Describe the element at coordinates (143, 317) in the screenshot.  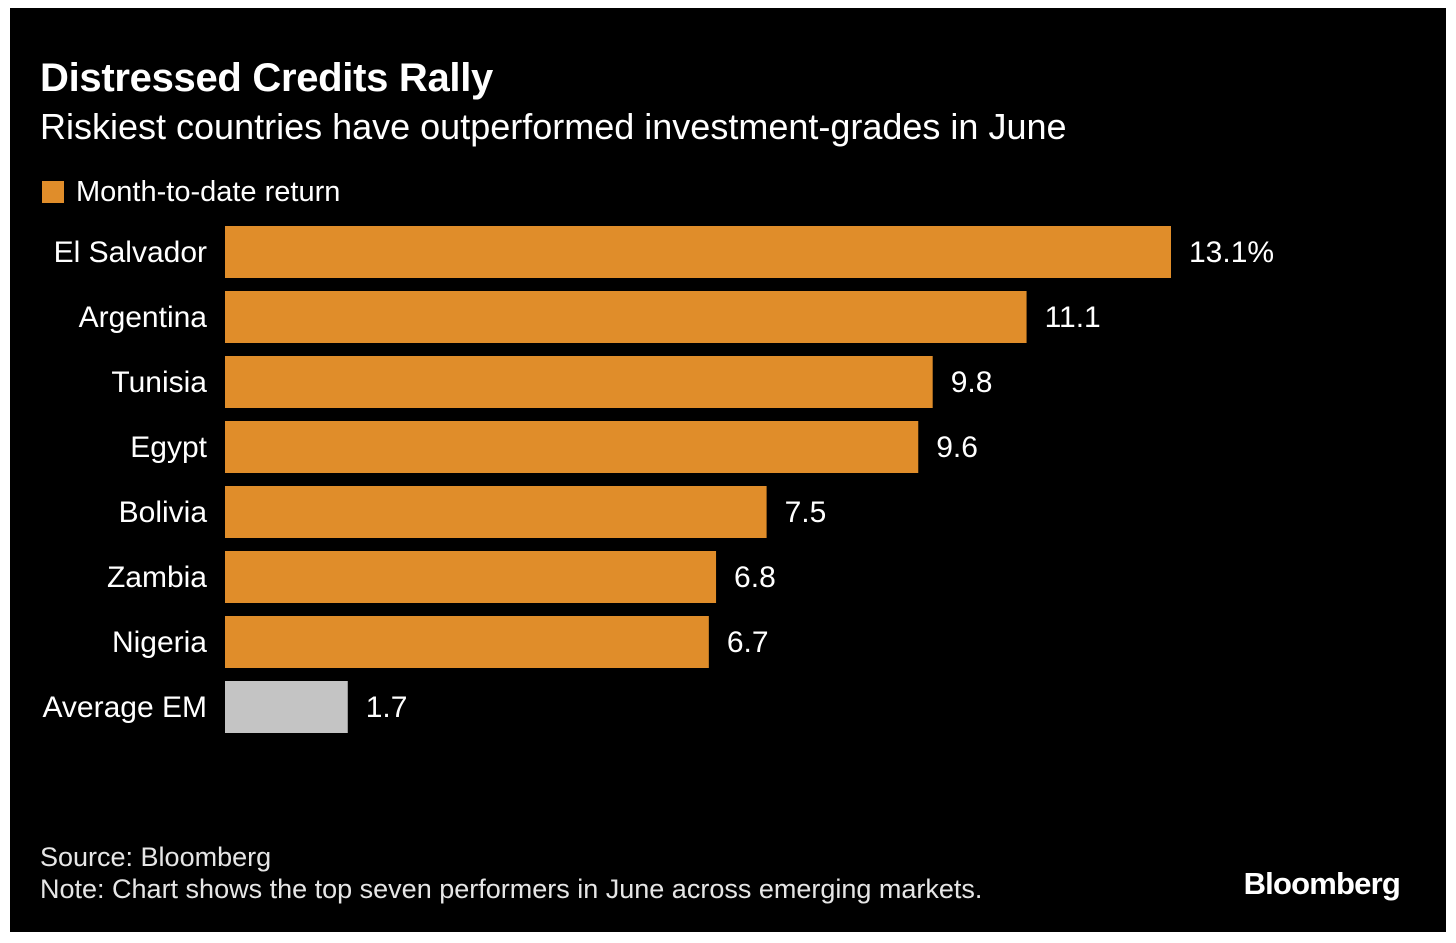
I see `category-label: Argentina` at that location.